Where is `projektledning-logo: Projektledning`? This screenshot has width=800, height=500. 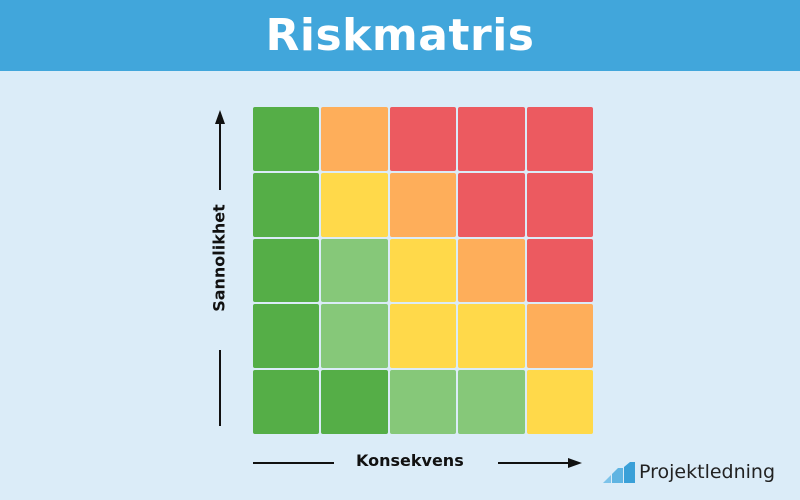
projektledning-logo: Projektledning is located at coordinates (689, 472).